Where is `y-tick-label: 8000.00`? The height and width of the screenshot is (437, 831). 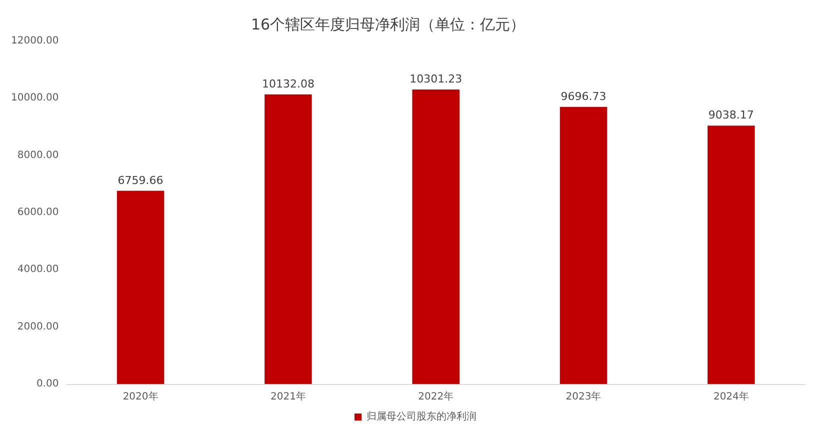 y-tick-label: 8000.00 is located at coordinates (38, 155).